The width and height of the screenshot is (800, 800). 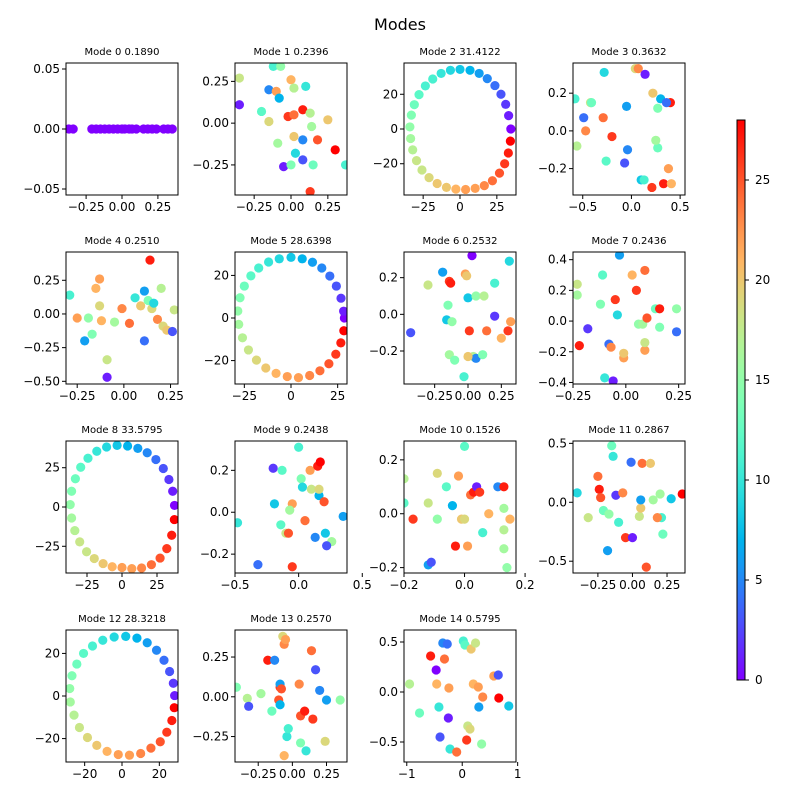 What do you see at coordinates (464, 585) in the screenshot?
I see `x-tick-label: 0.0` at bounding box center [464, 585].